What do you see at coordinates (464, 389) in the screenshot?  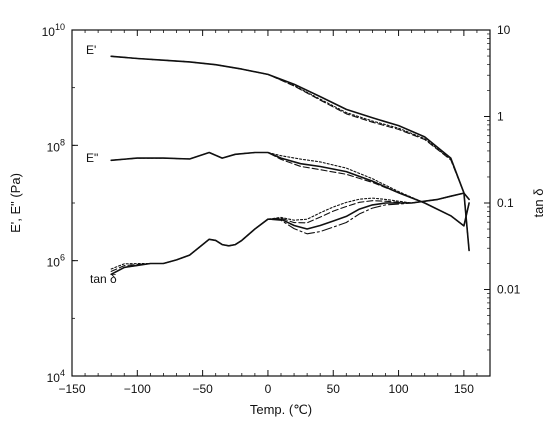 I see `x-tick-label: 150` at bounding box center [464, 389].